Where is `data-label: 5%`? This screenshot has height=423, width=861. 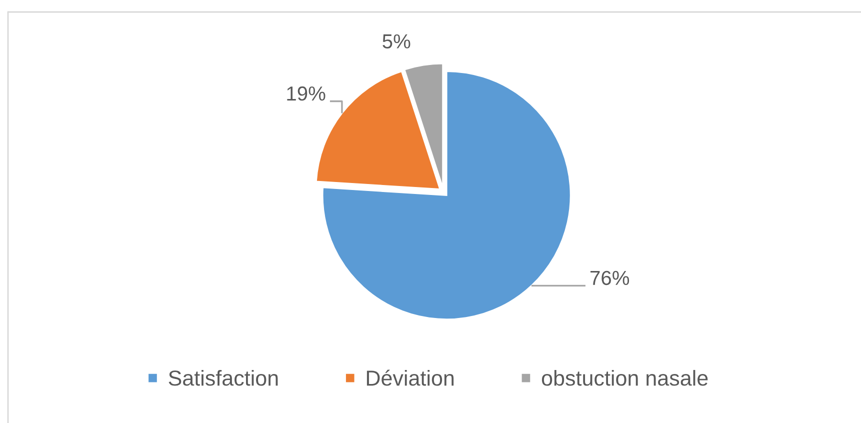 data-label: 5% is located at coordinates (396, 41).